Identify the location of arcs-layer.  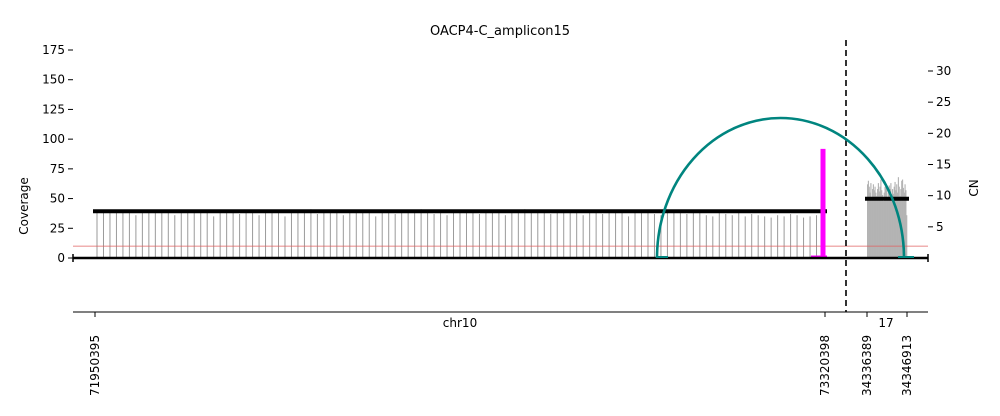
(780, 187).